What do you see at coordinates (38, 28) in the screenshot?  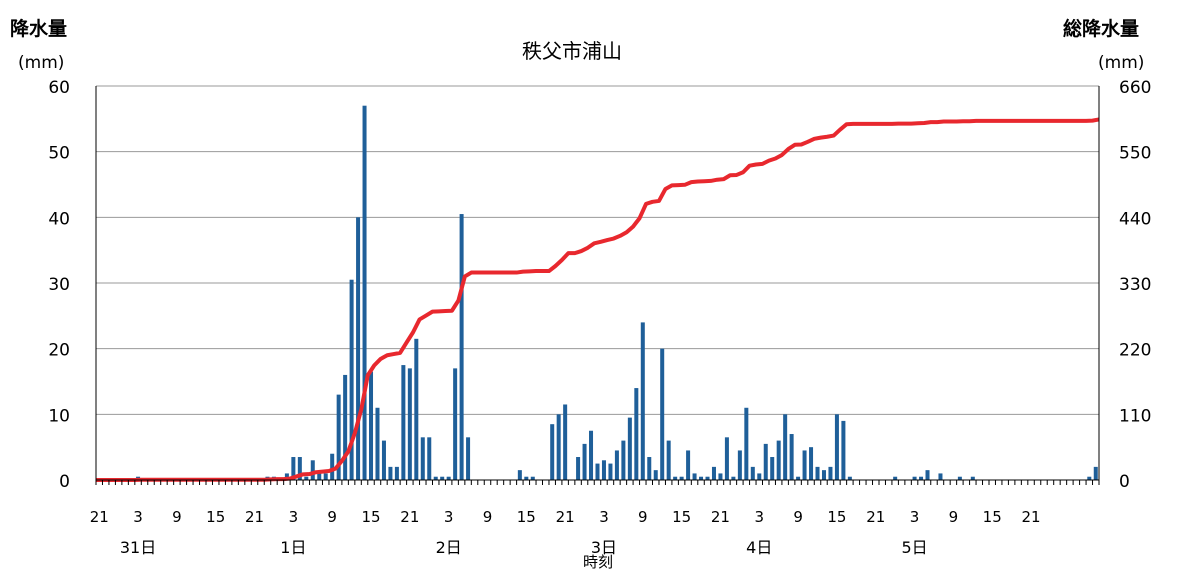 I see `left-axis-label: 降水量` at bounding box center [38, 28].